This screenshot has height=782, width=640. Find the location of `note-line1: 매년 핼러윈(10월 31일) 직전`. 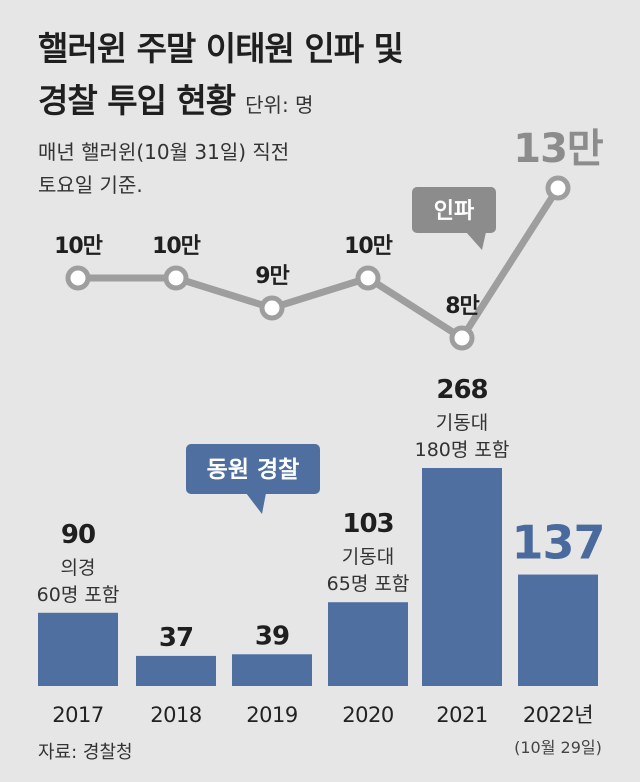

note-line1: 매년 핼러윈(10월 31일) 직전 is located at coordinates (164, 152).